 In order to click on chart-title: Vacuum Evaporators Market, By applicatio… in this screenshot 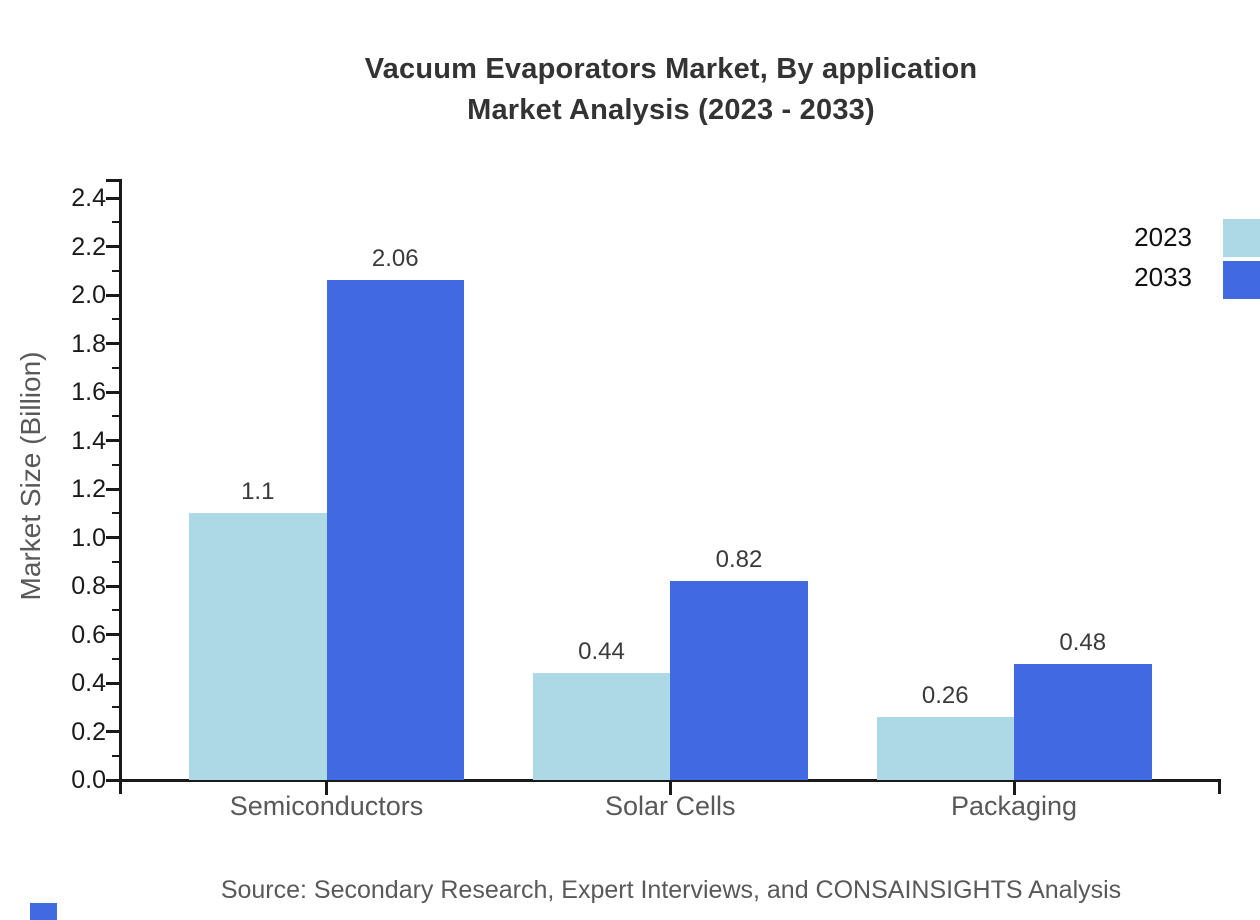, I will do `click(671, 90)`.